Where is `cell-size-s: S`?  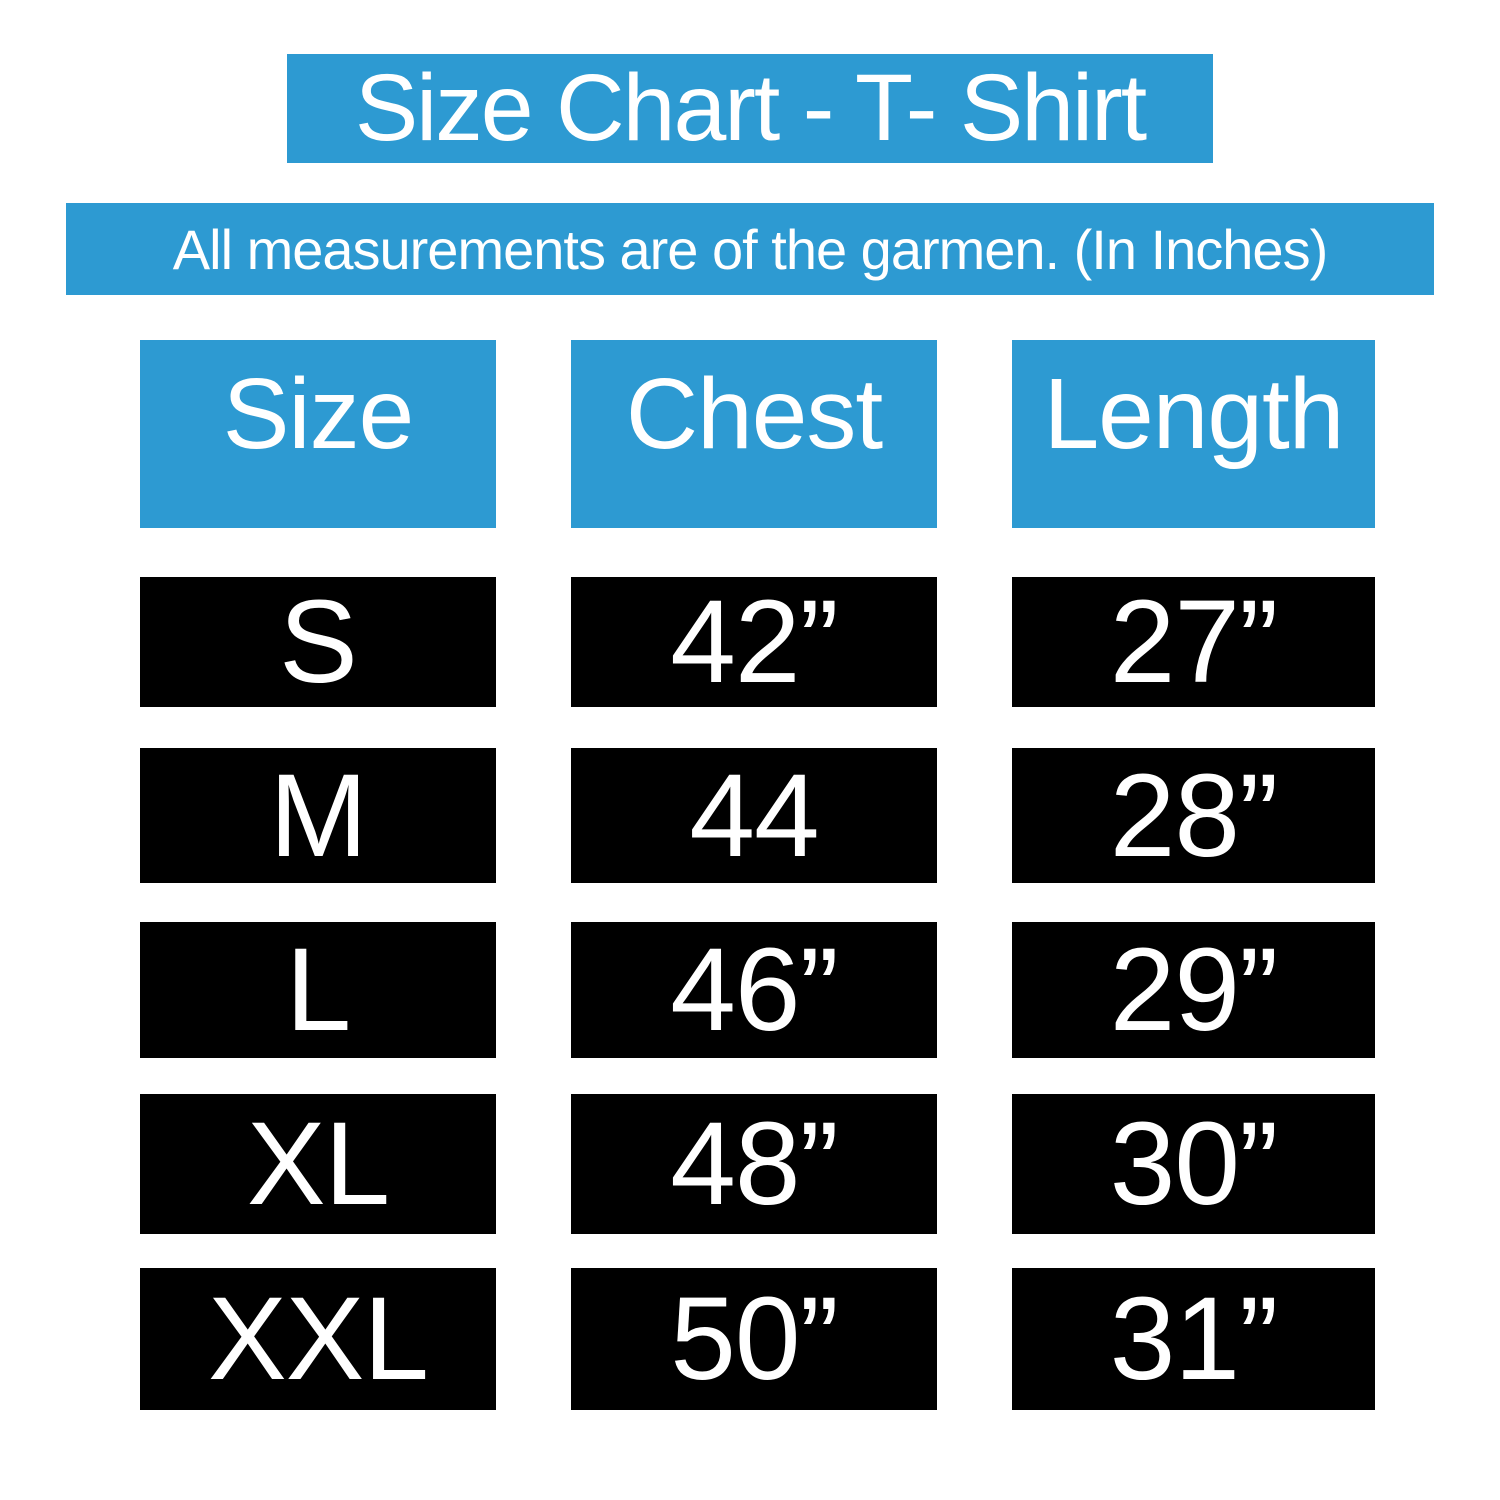 cell-size-s: S is located at coordinates (318, 642).